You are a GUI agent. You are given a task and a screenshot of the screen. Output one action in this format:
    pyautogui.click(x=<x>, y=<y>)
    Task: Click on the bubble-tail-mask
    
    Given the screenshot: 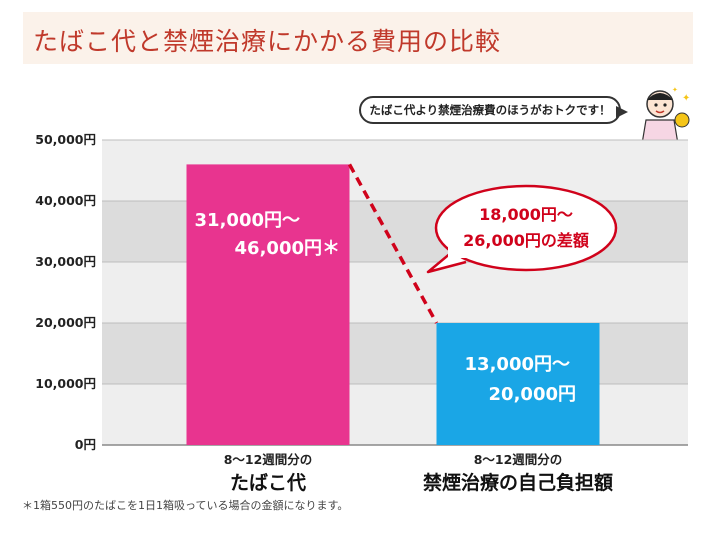 What is the action you would take?
    pyautogui.click(x=459, y=252)
    